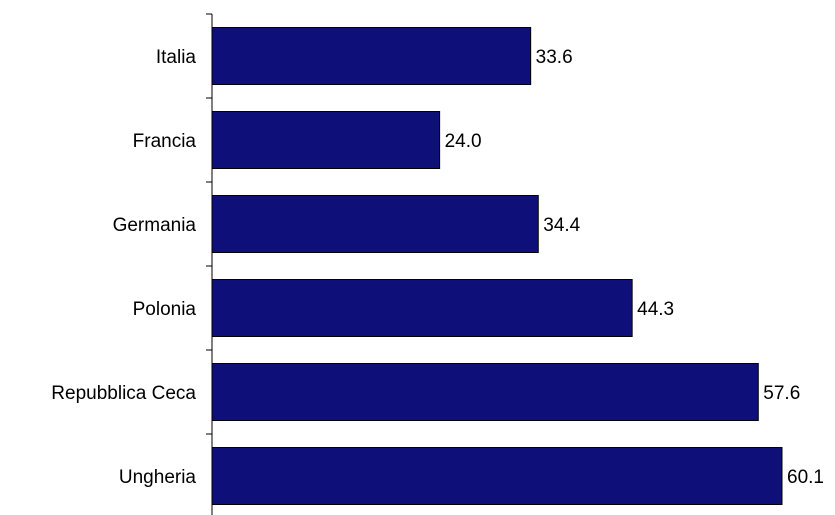 Image resolution: width=835 pixels, height=515 pixels. Describe the element at coordinates (655, 309) in the screenshot. I see `value-label: 44.3` at that location.